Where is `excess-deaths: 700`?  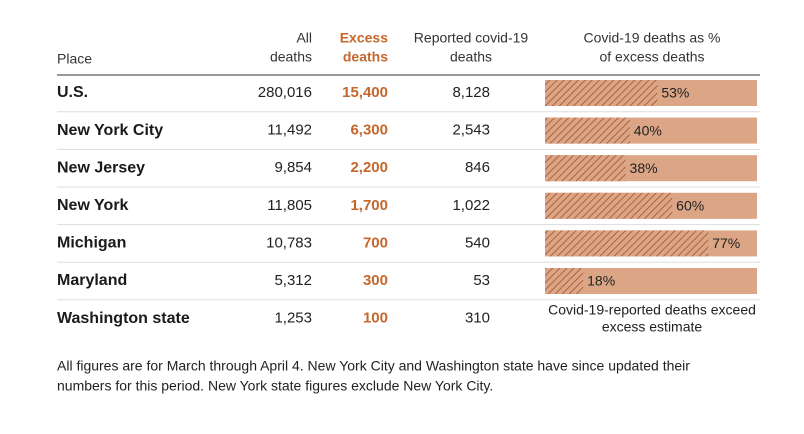 excess-deaths: 700 is located at coordinates (375, 242).